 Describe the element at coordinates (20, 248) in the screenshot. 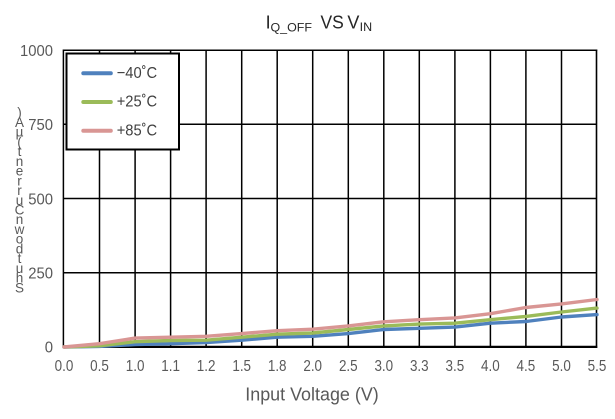

I see `svg-text: d` at that location.